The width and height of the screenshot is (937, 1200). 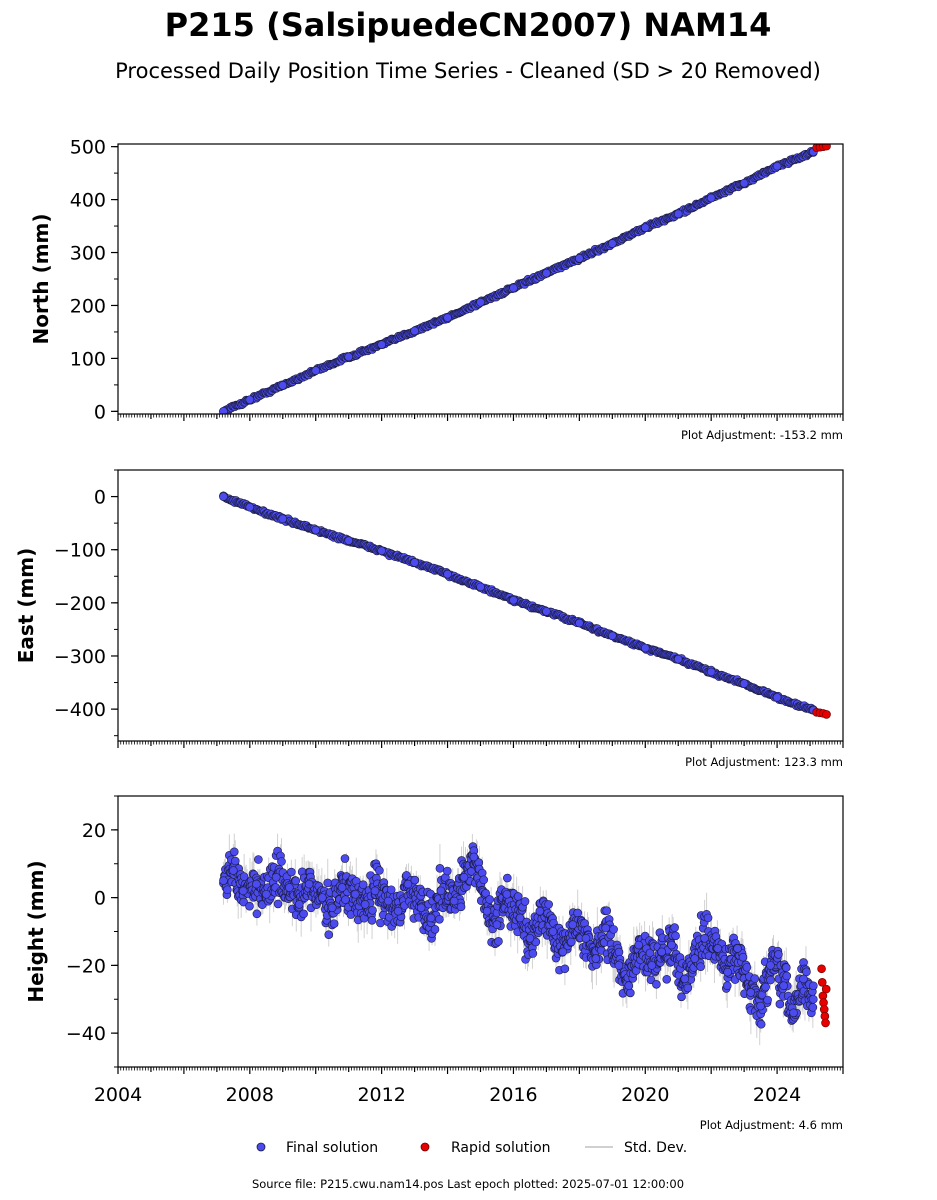 I want to click on final-solution-series, so click(x=518, y=280).